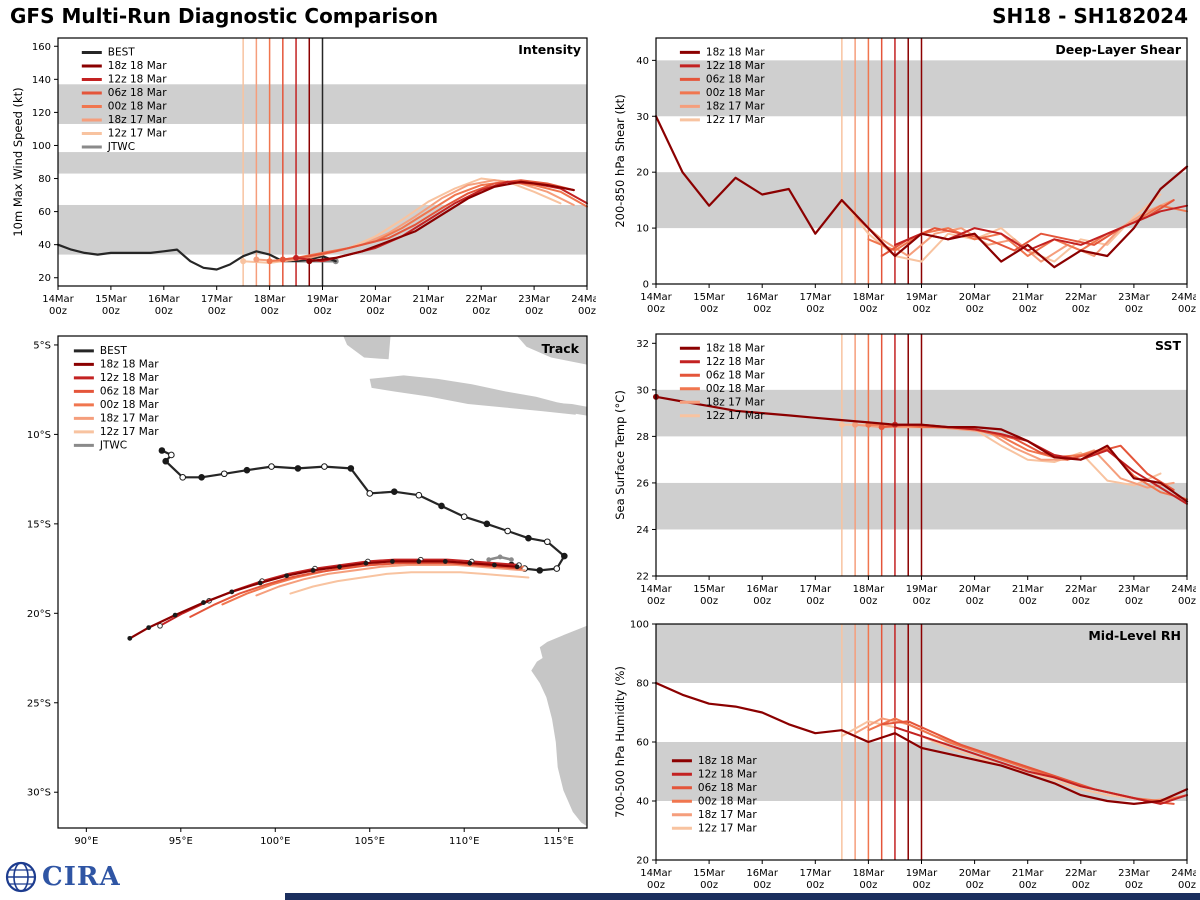 Image resolution: width=1200 pixels, height=900 pixels. What do you see at coordinates (39, 793) in the screenshot?
I see `svg-text: 30°S` at bounding box center [39, 793].